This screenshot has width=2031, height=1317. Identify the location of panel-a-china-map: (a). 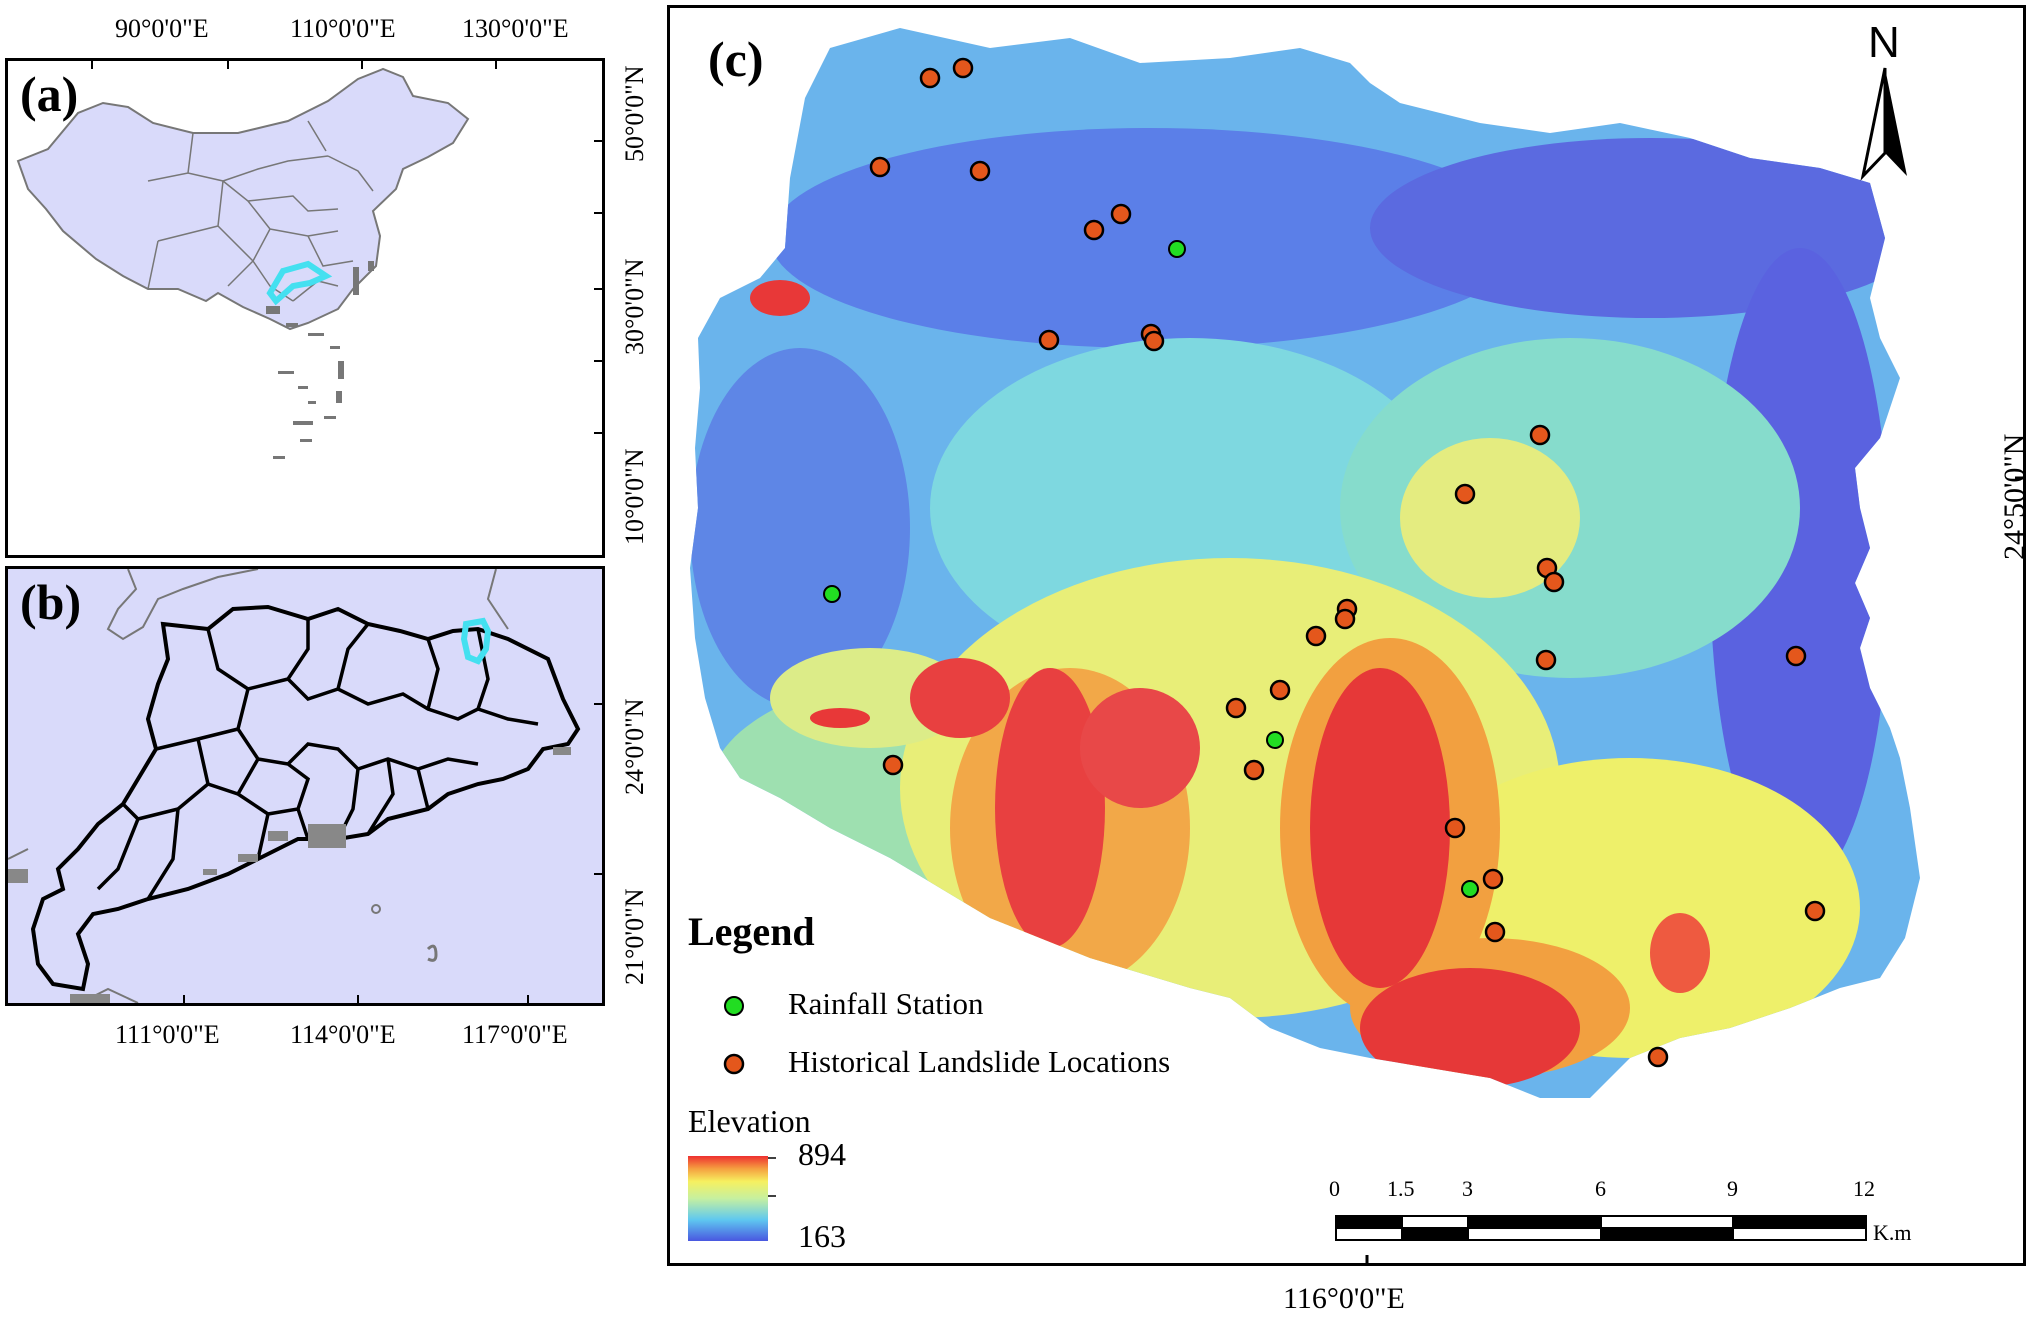
(305, 308).